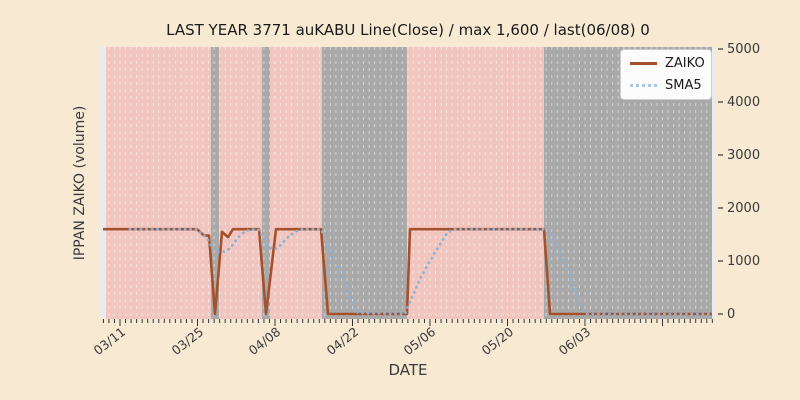 Image resolution: width=800 pixels, height=400 pixels. I want to click on legend-label-sma5: SMA5, so click(683, 85).